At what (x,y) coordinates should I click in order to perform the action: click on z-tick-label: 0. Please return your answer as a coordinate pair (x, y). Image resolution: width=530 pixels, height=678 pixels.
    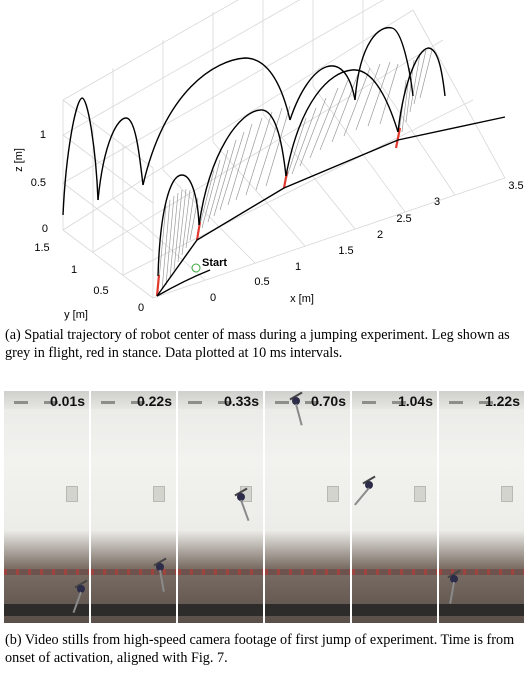
    Looking at the image, I should click on (45, 229).